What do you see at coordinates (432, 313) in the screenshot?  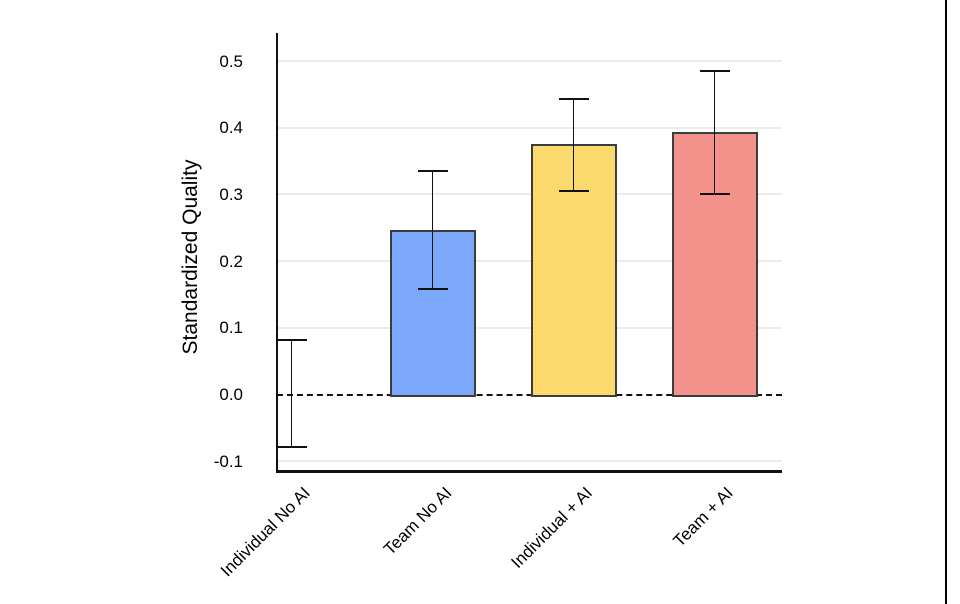 I see `bar-team-no-ai` at bounding box center [432, 313].